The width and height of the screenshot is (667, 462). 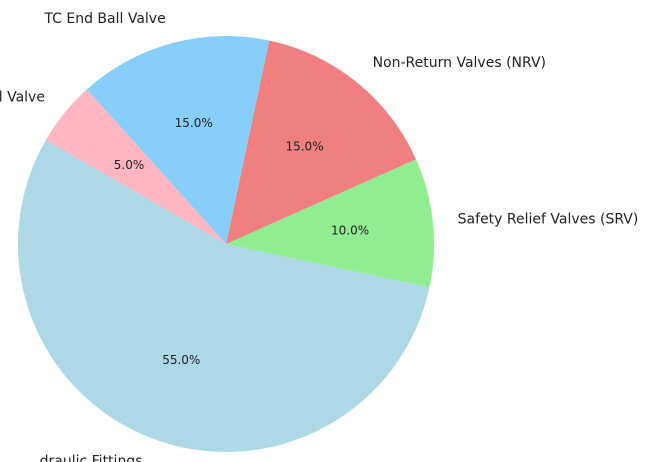 What do you see at coordinates (181, 360) in the screenshot?
I see `percent-label-hydraulic-fittings: 55.0%` at bounding box center [181, 360].